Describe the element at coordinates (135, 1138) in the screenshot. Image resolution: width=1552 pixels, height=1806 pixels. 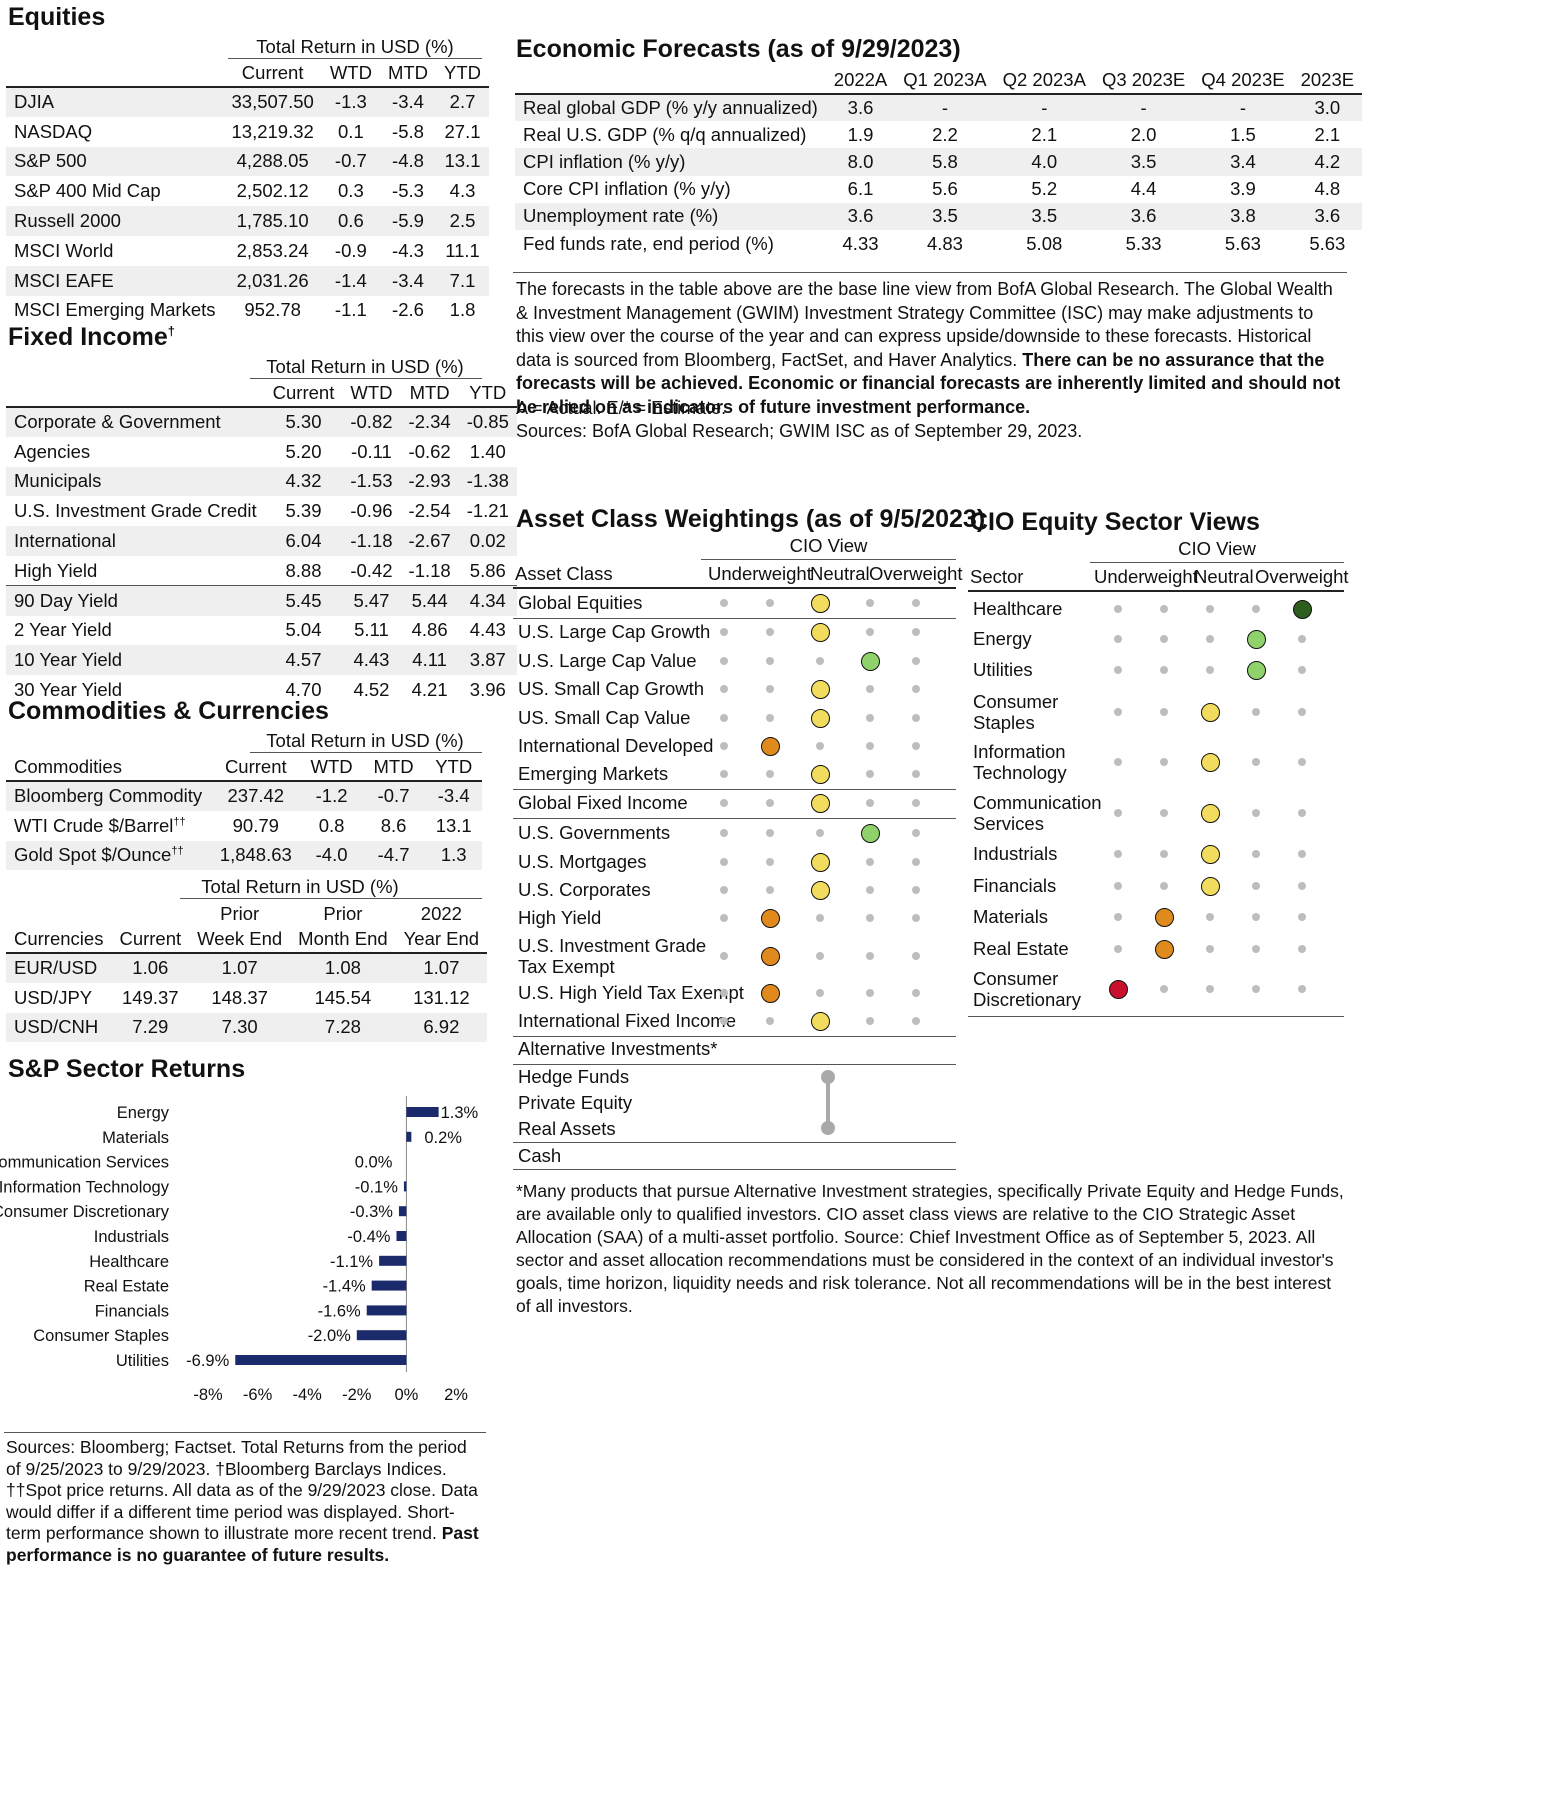
I see `category-label: Materials` at that location.